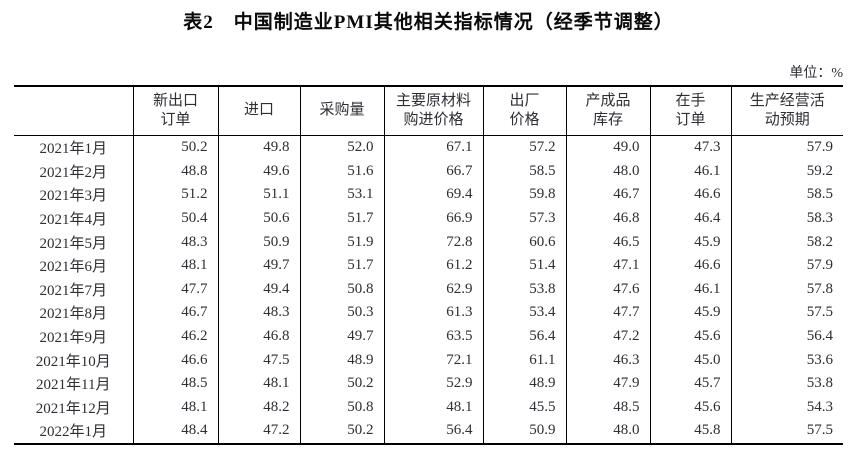  I want to click on row-label: 2021年11月, so click(73, 385).